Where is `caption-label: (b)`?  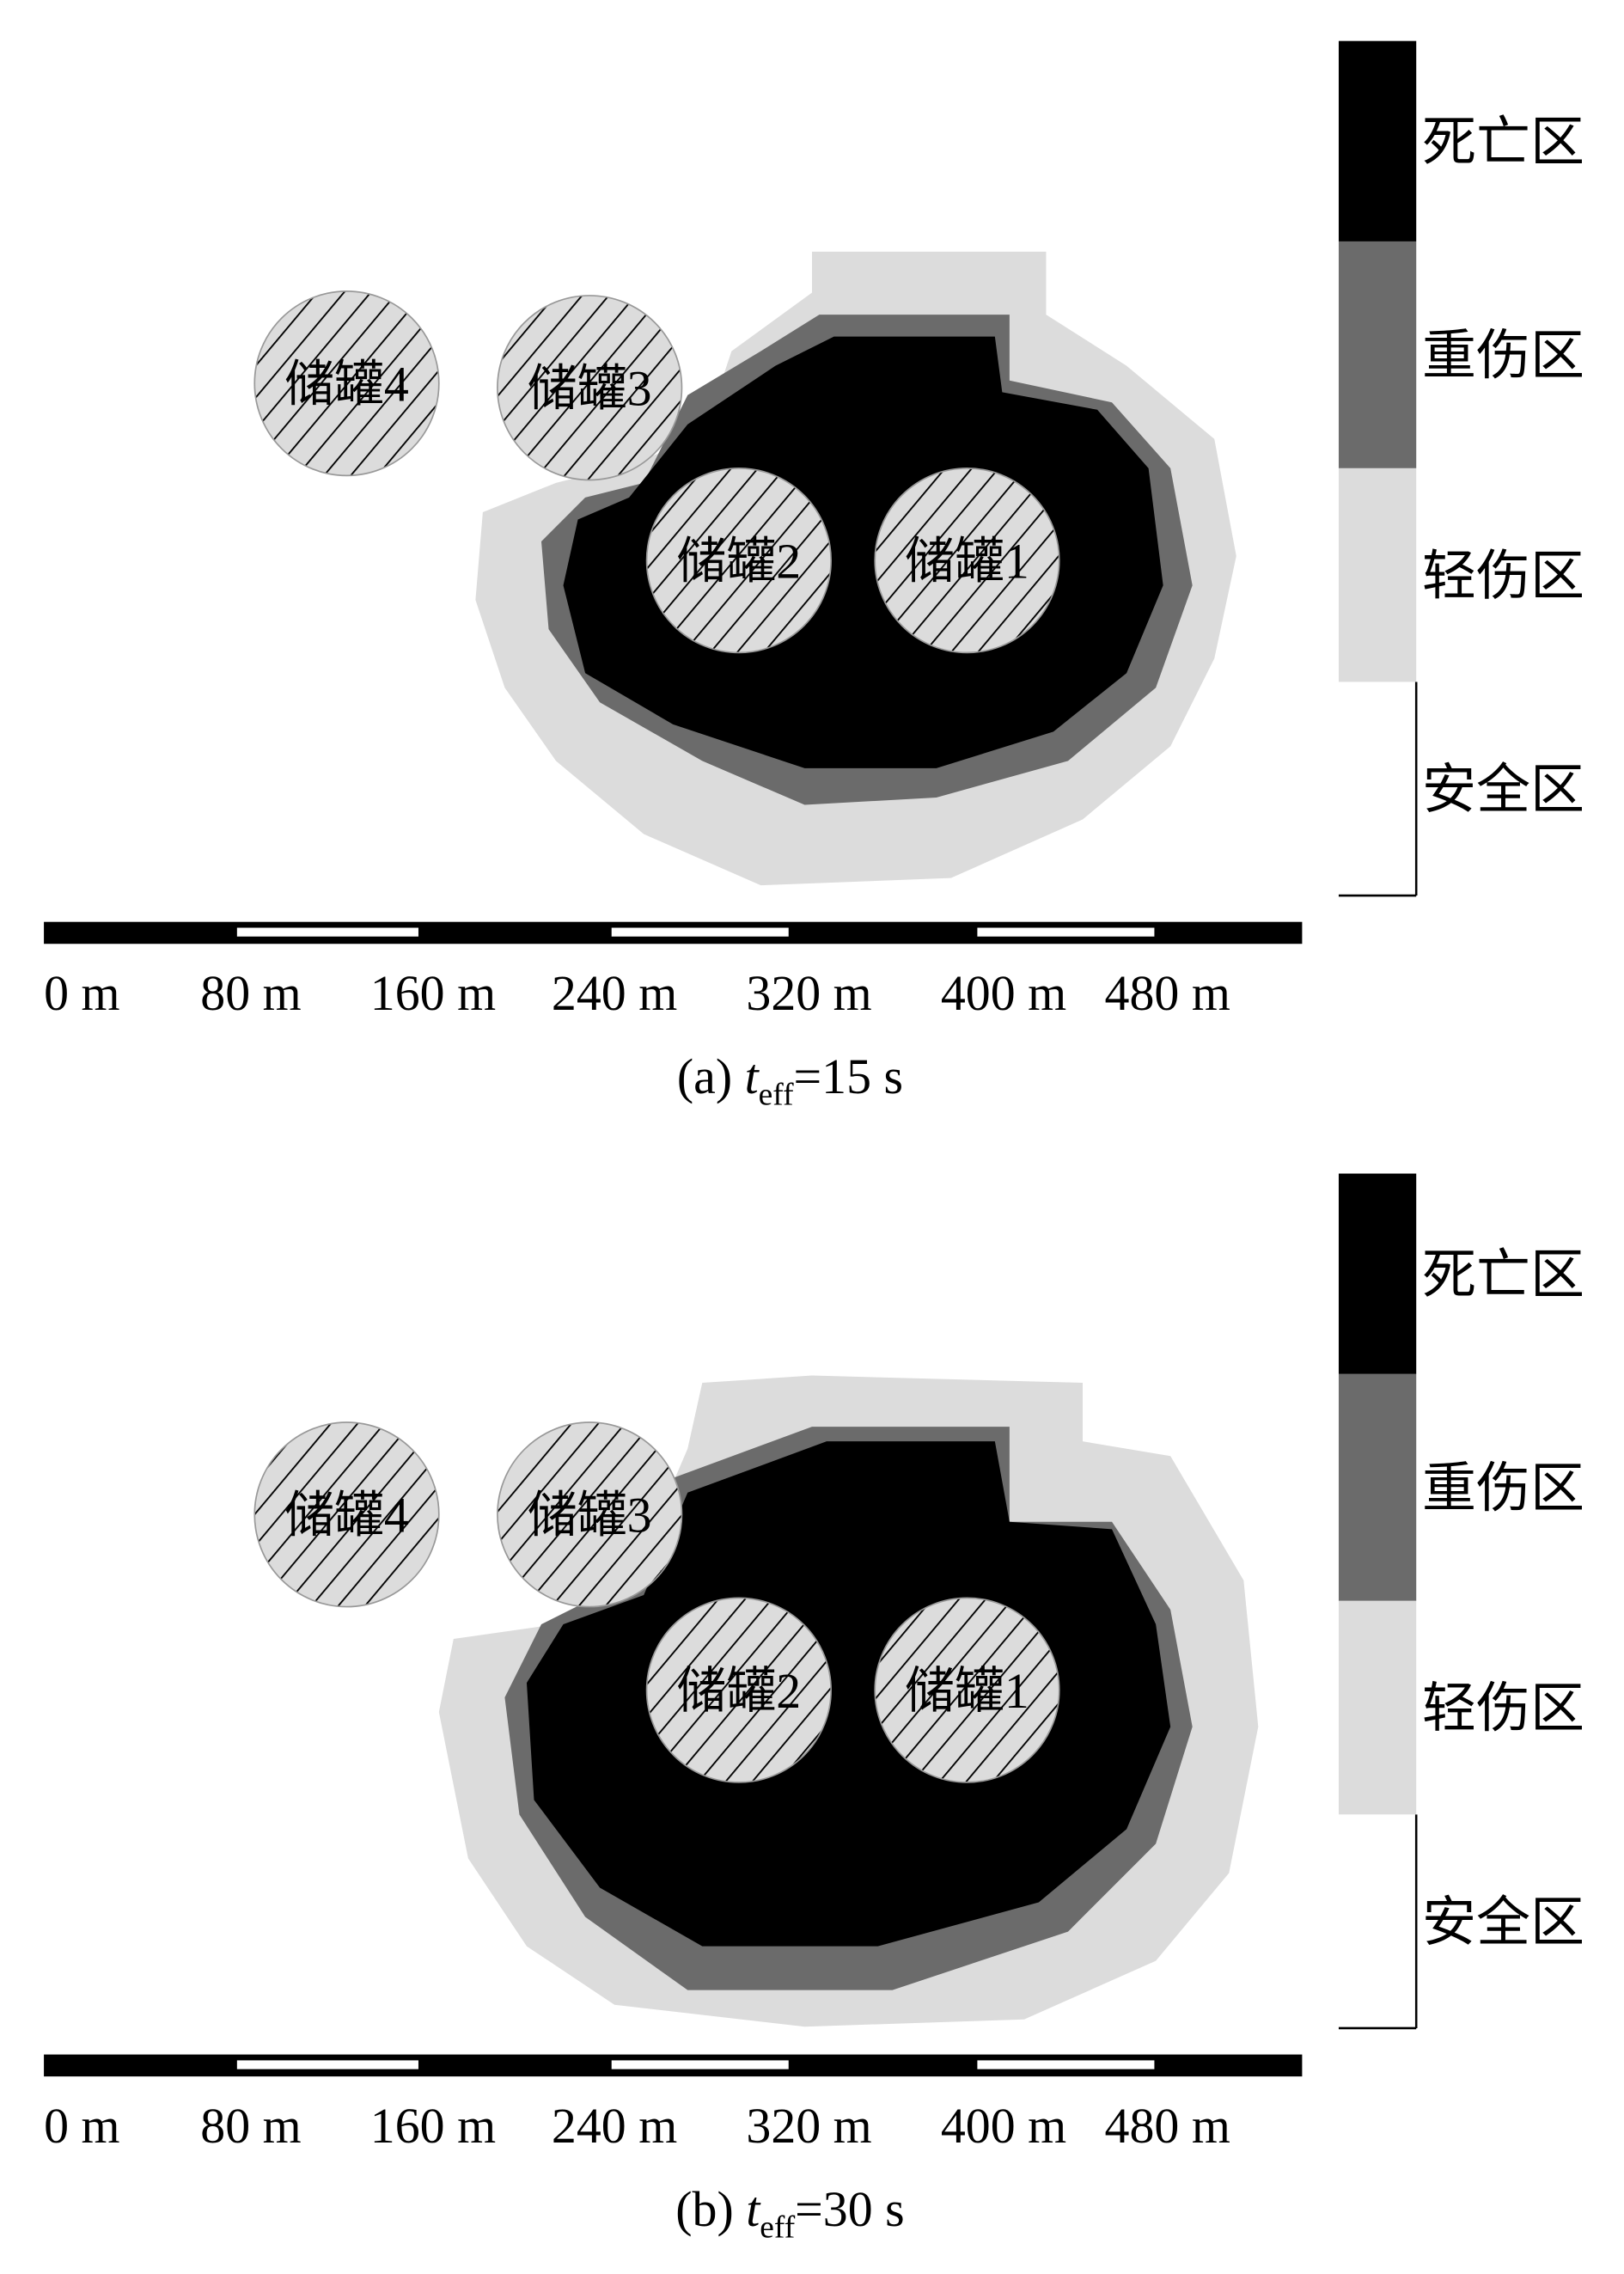
caption-label: (b) is located at coordinates (710, 2209).